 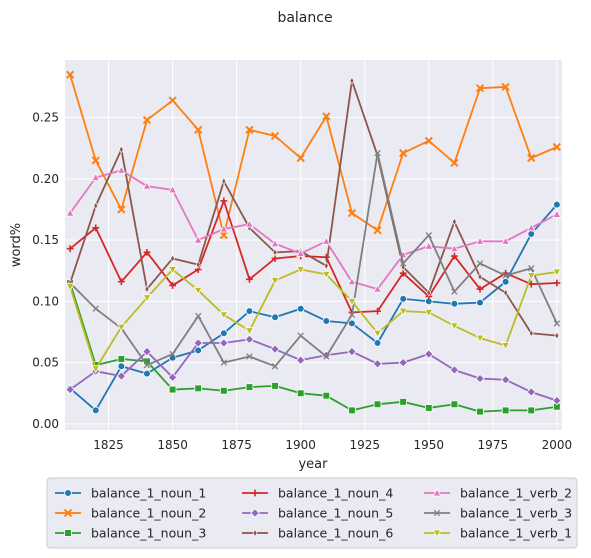 What do you see at coordinates (45, 179) in the screenshot?
I see `y-tick-label: 0.20` at bounding box center [45, 179].